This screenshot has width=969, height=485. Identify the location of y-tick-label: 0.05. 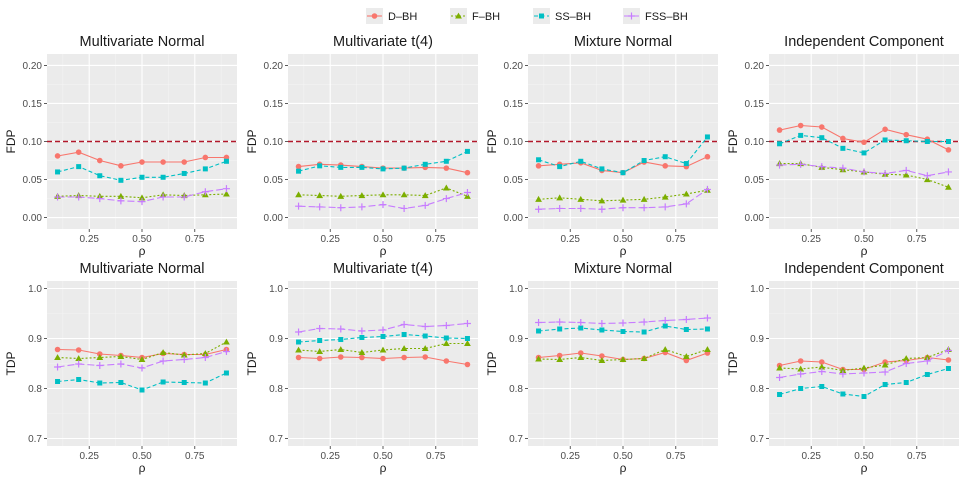
(514, 180).